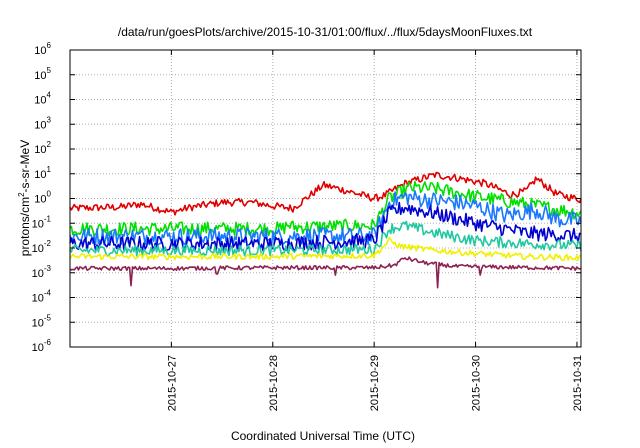 This screenshot has width=640, height=448. Describe the element at coordinates (42, 297) in the screenshot. I see `y-tick-label: 10⁻⁴` at that location.